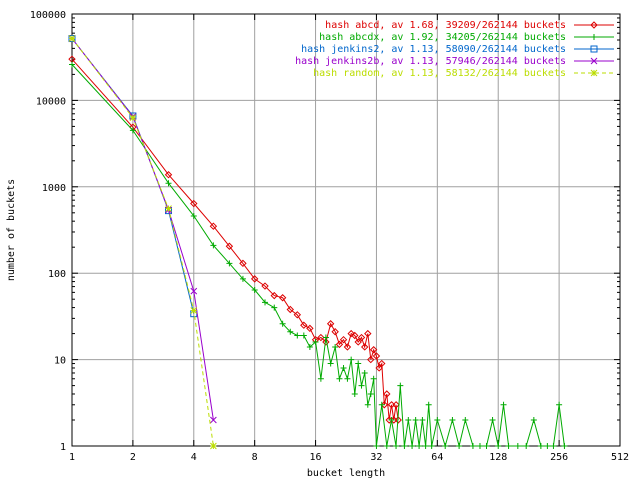 The image size is (640, 480). Describe the element at coordinates (316, 457) in the screenshot. I see `x-tick-label: 16` at that location.